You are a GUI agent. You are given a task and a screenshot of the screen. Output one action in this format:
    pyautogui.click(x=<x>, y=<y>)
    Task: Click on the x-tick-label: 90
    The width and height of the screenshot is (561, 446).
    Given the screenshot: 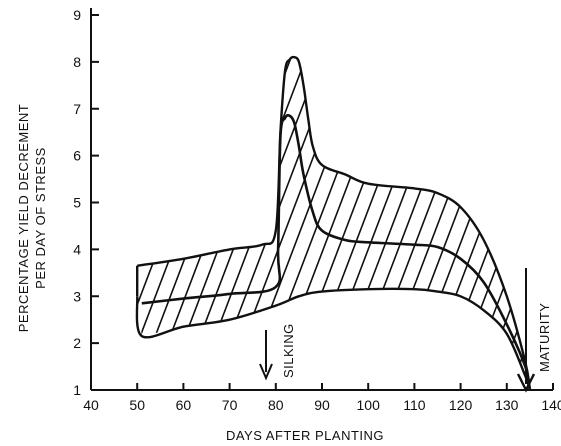 What is the action you would take?
    pyautogui.click(x=322, y=405)
    